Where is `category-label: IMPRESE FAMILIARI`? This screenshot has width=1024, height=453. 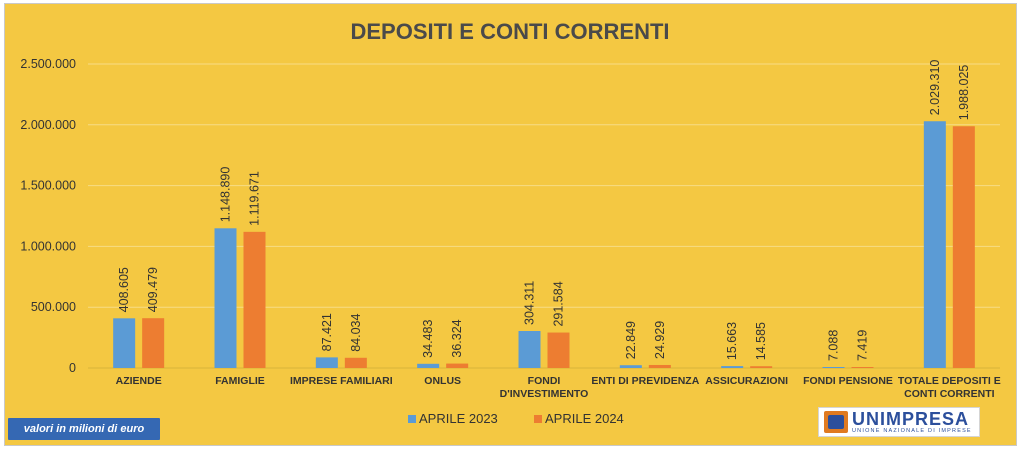 category-label: IMPRESE FAMILIARI is located at coordinates (341, 381).